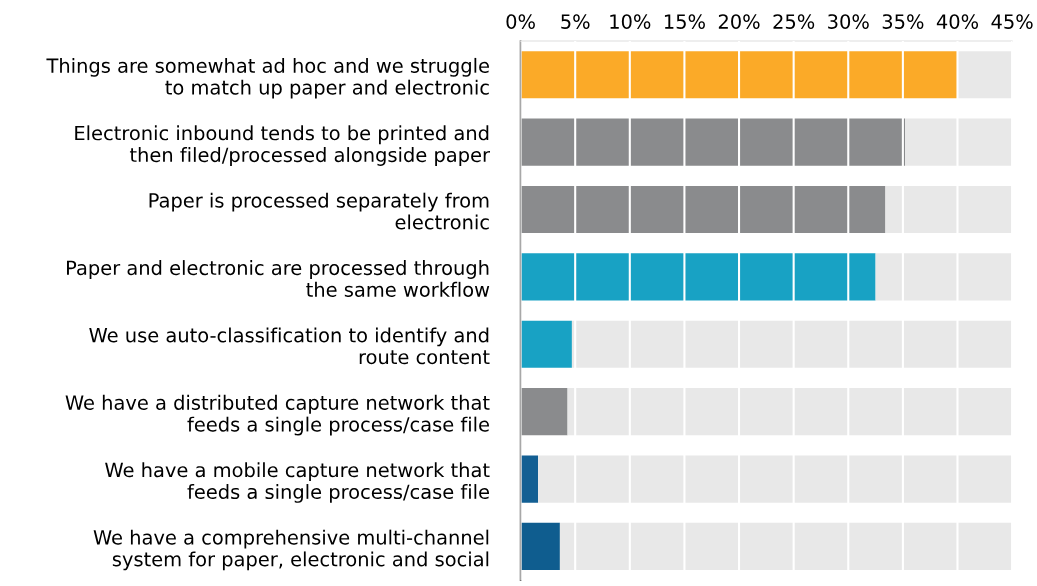 The width and height of the screenshot is (1037, 586). What do you see at coordinates (277, 415) in the screenshot?
I see `y-tick-label: We have a distributed capture network that feeds a single process/case file` at bounding box center [277, 415].